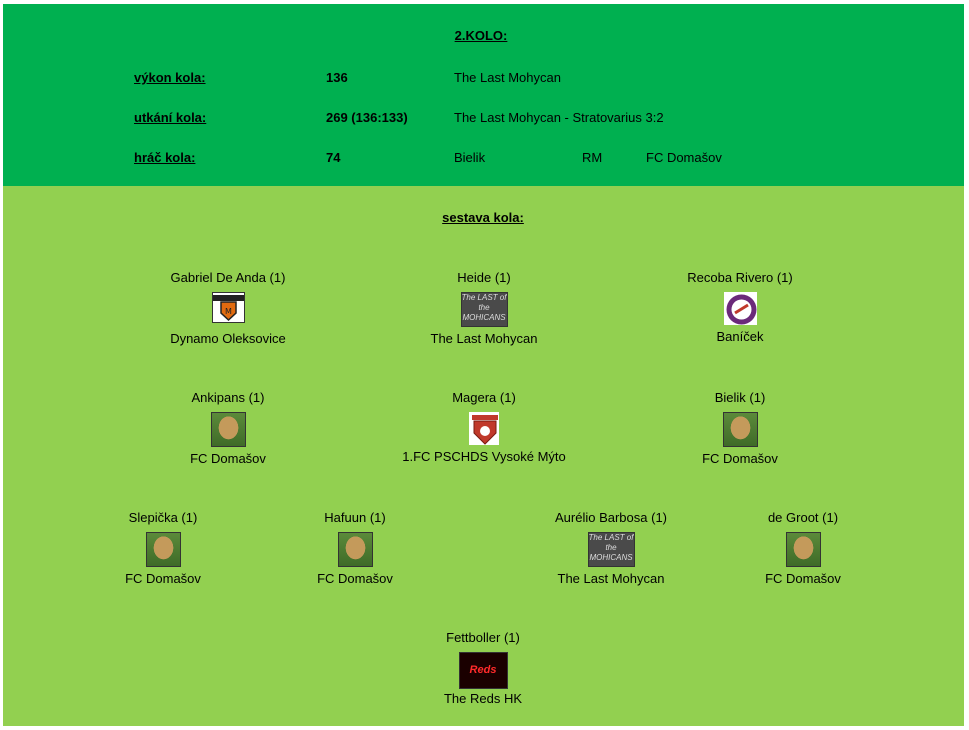  I want to click on player-name: Slepička (1), so click(163, 517).